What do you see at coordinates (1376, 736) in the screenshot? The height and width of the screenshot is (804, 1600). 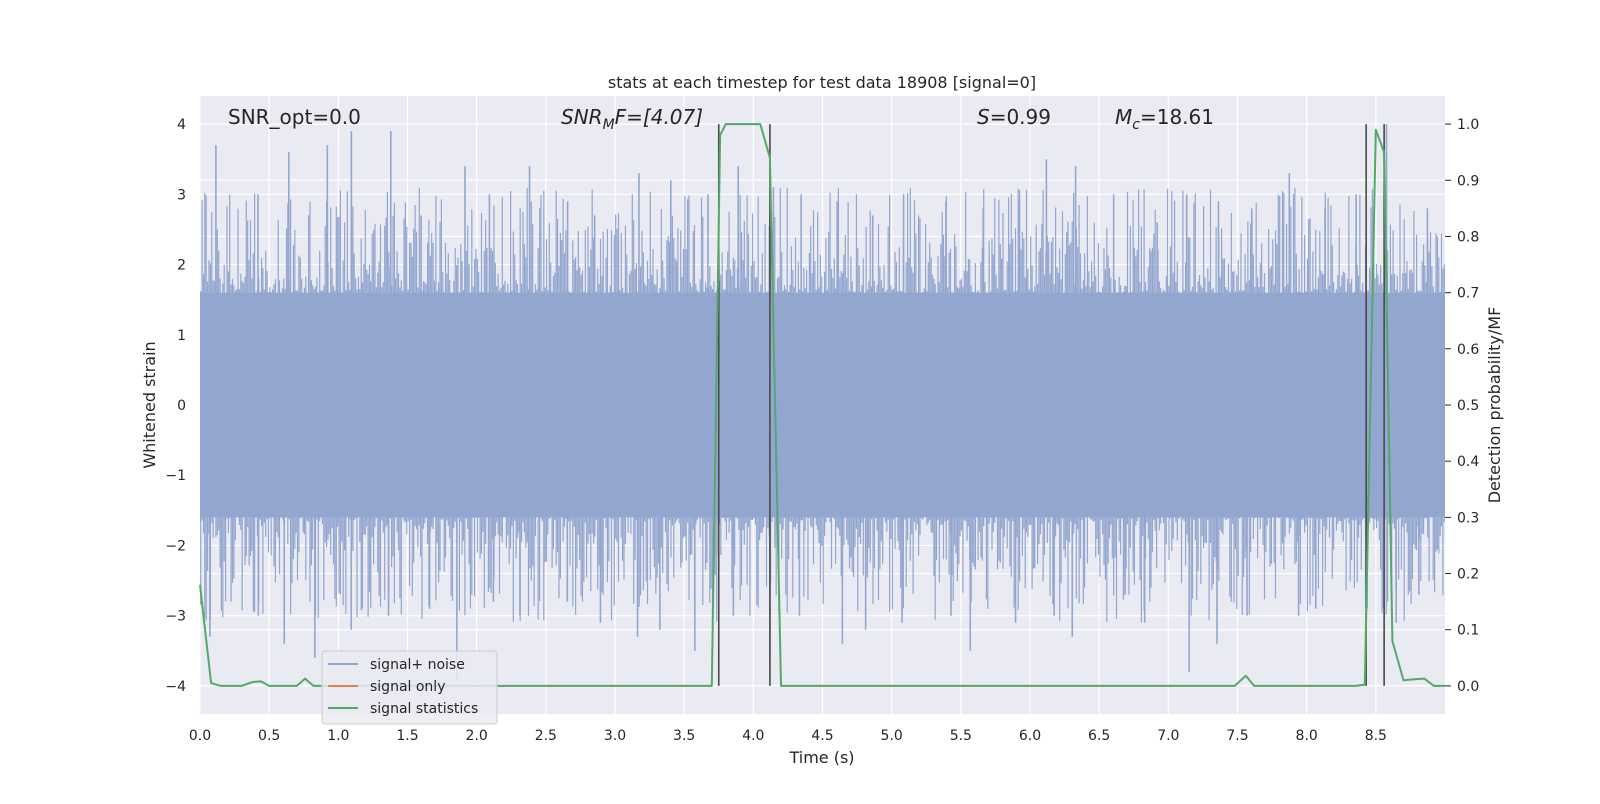 I see `x-tick-label: 8.5` at bounding box center [1376, 736].